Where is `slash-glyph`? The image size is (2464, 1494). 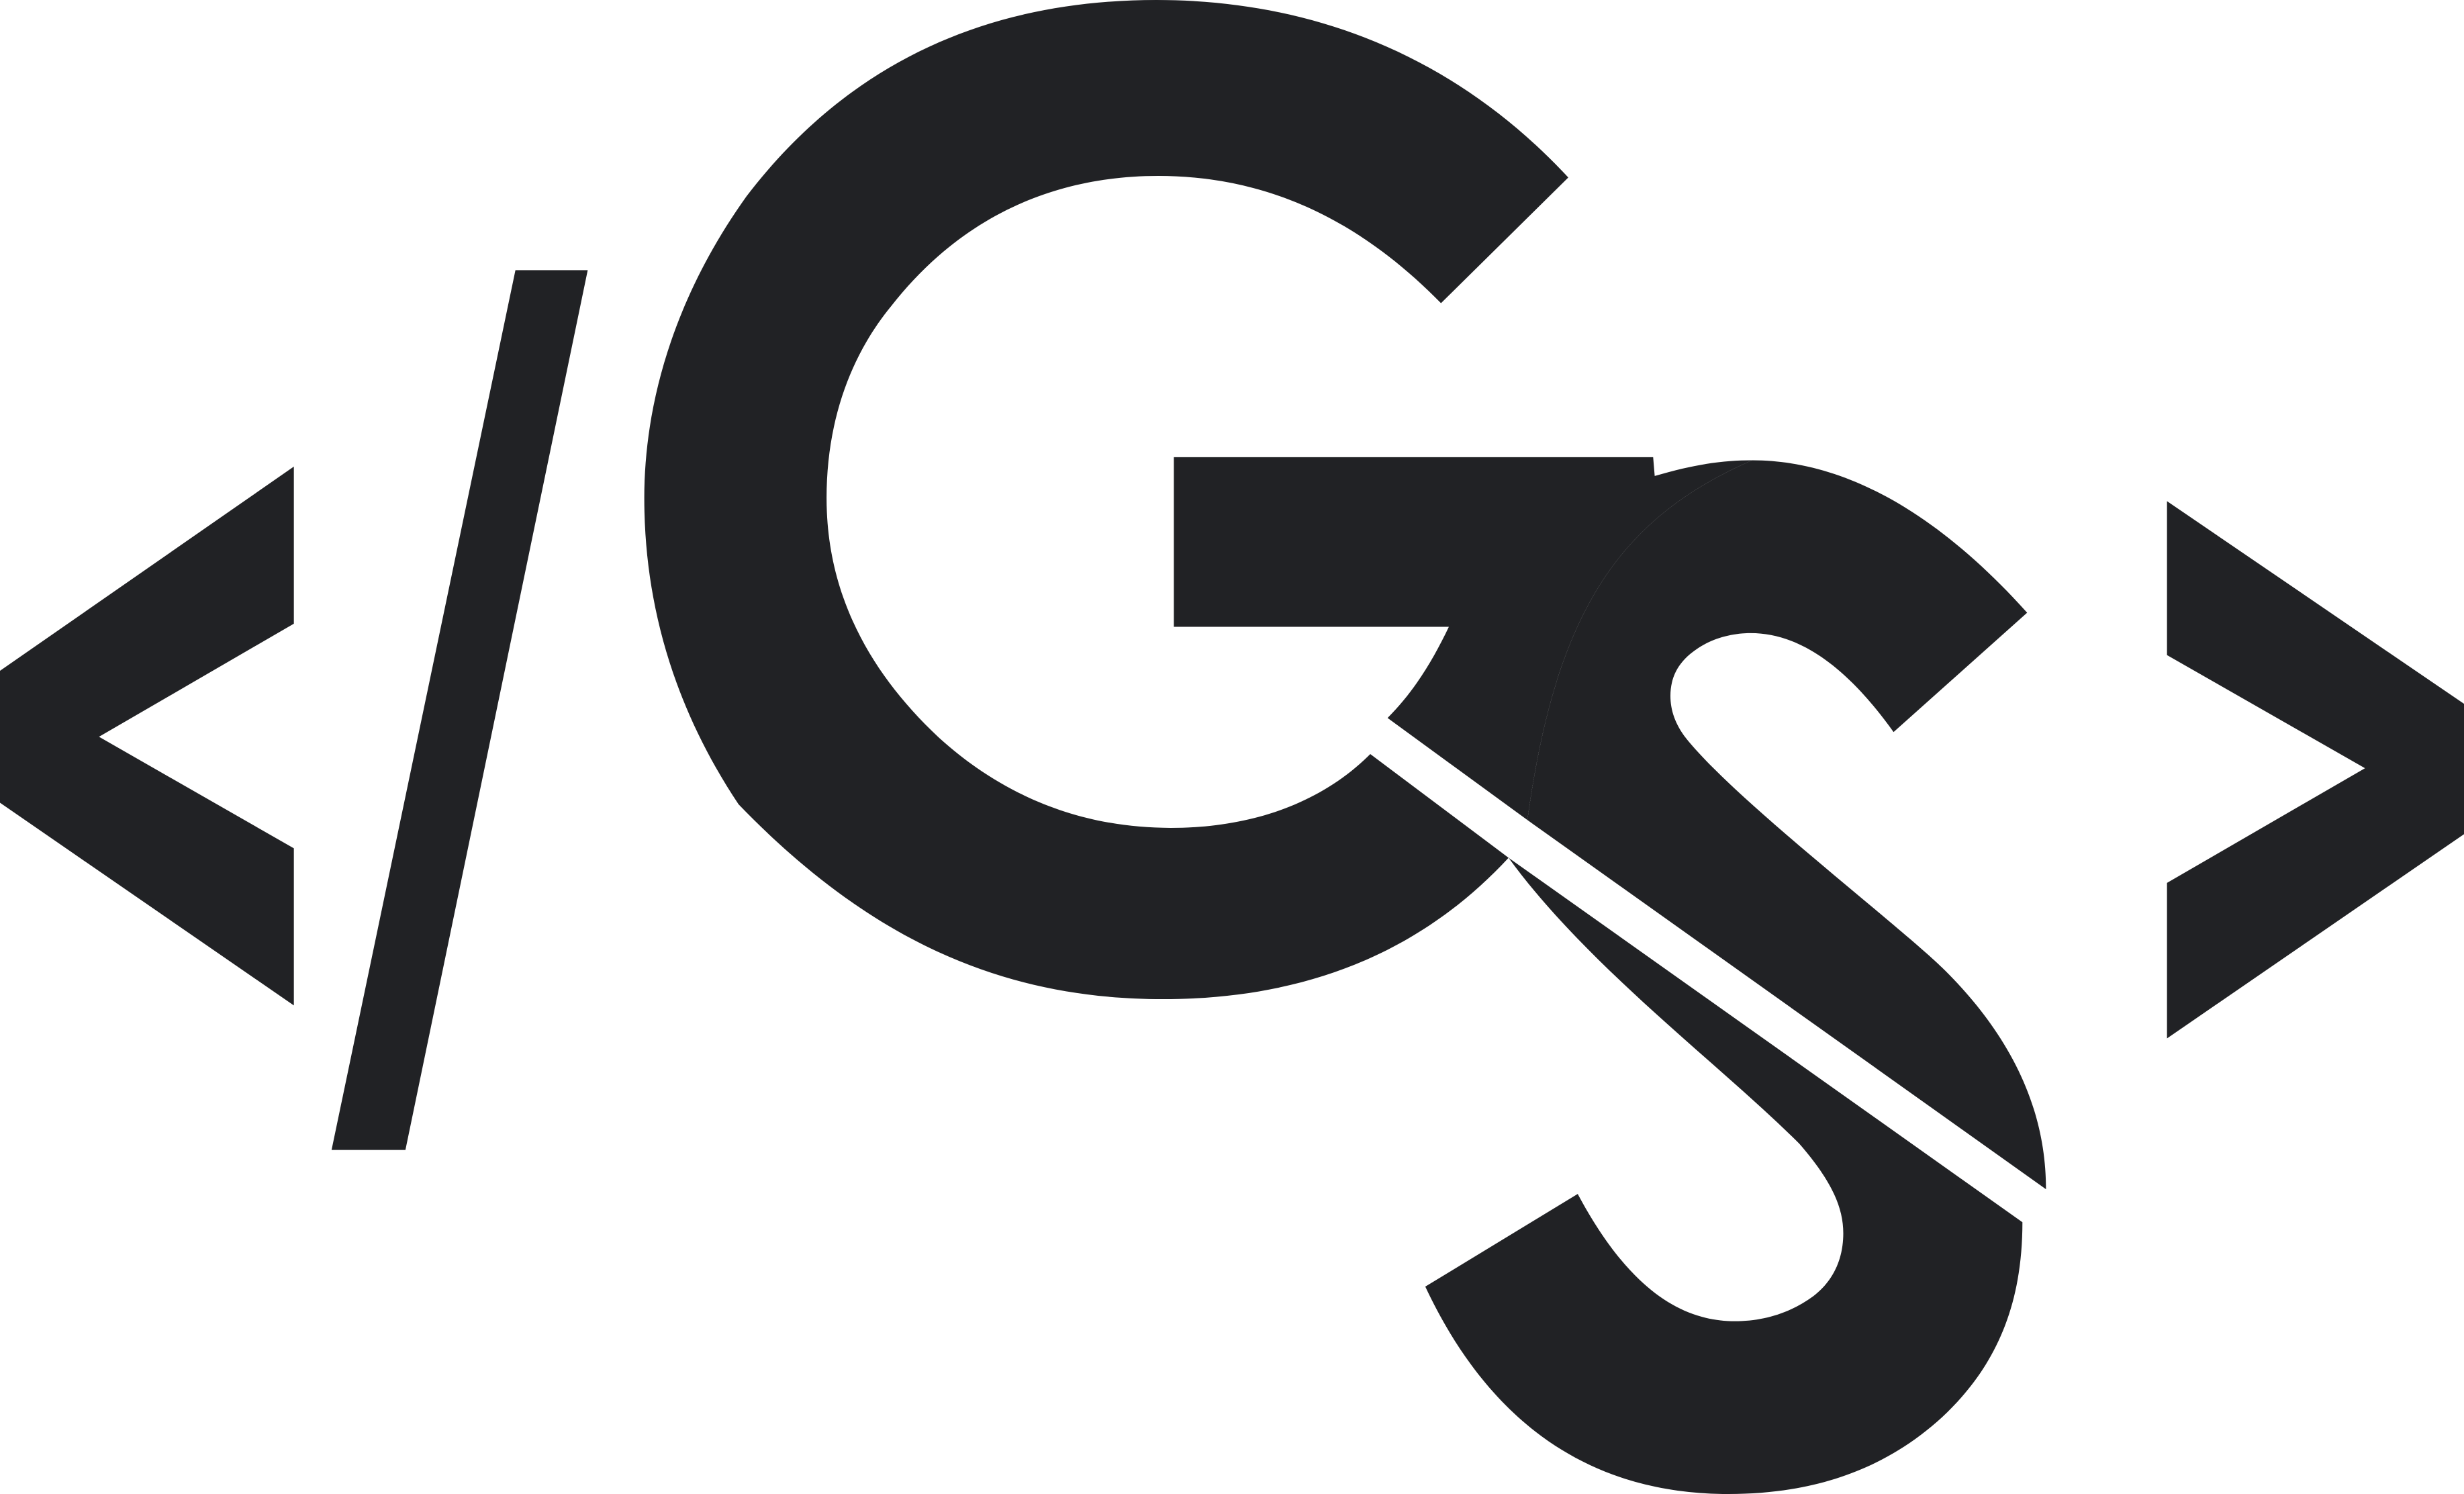
slash-glyph is located at coordinates (459, 710).